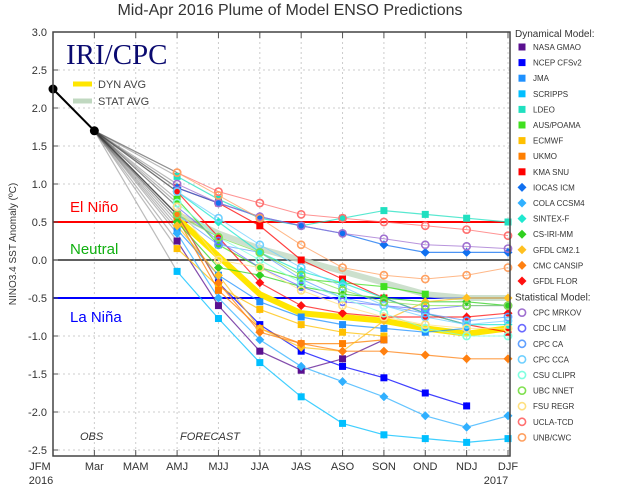  What do you see at coordinates (559, 203) in the screenshot?
I see `legend-label: COLA CCSM4` at bounding box center [559, 203].